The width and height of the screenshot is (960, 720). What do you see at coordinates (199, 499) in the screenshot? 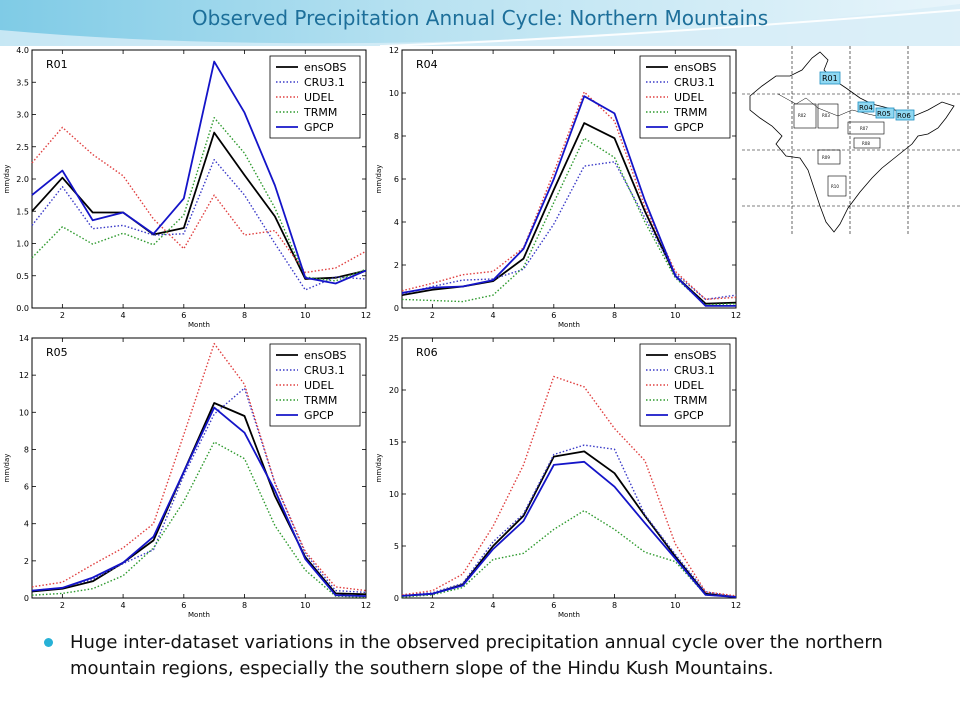
I see `series-line-ensobs` at bounding box center [199, 499].